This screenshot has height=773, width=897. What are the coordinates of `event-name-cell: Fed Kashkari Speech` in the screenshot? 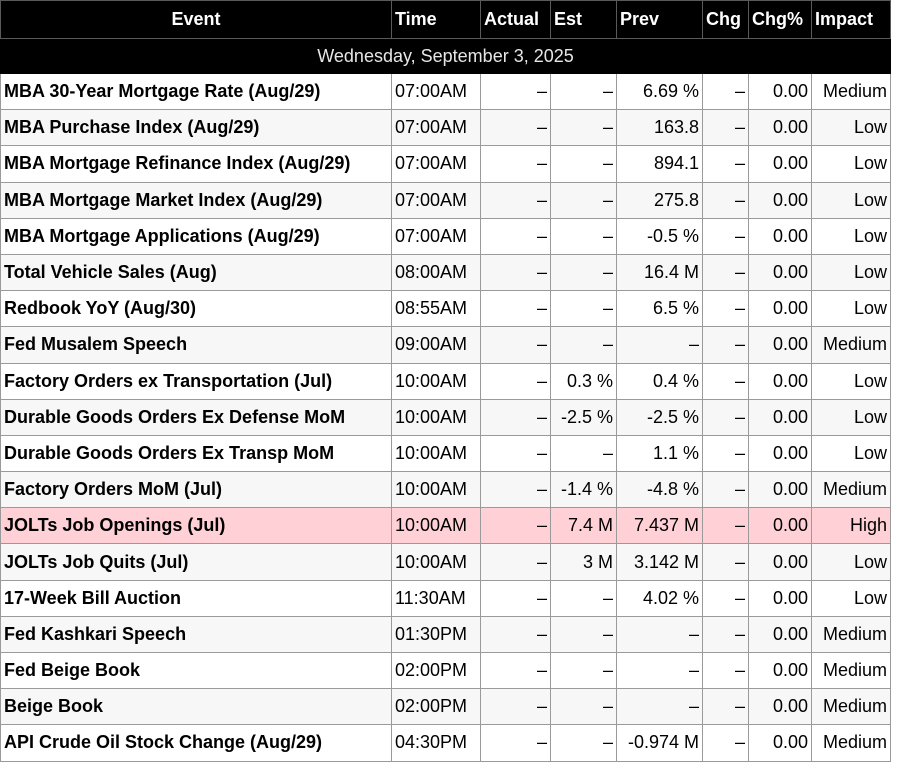 It's located at (196, 634).